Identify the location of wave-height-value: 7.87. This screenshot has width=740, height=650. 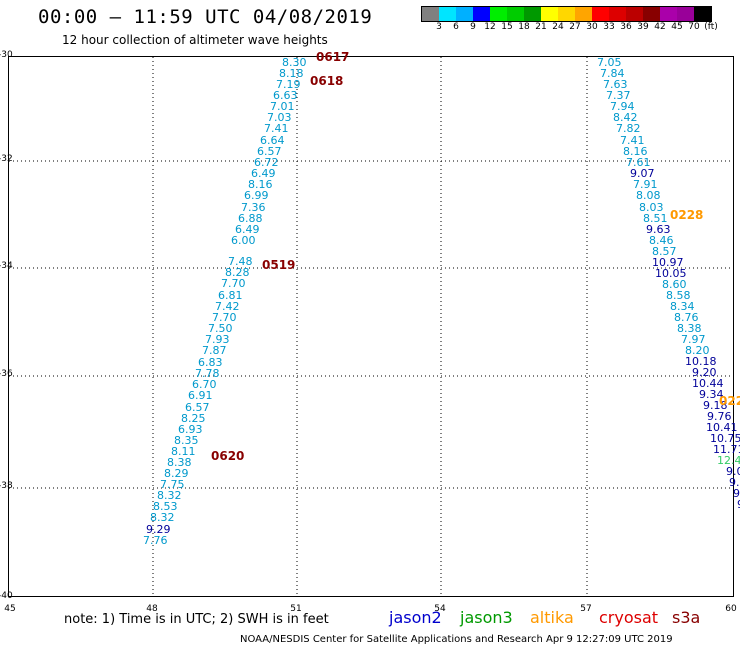
(214, 350).